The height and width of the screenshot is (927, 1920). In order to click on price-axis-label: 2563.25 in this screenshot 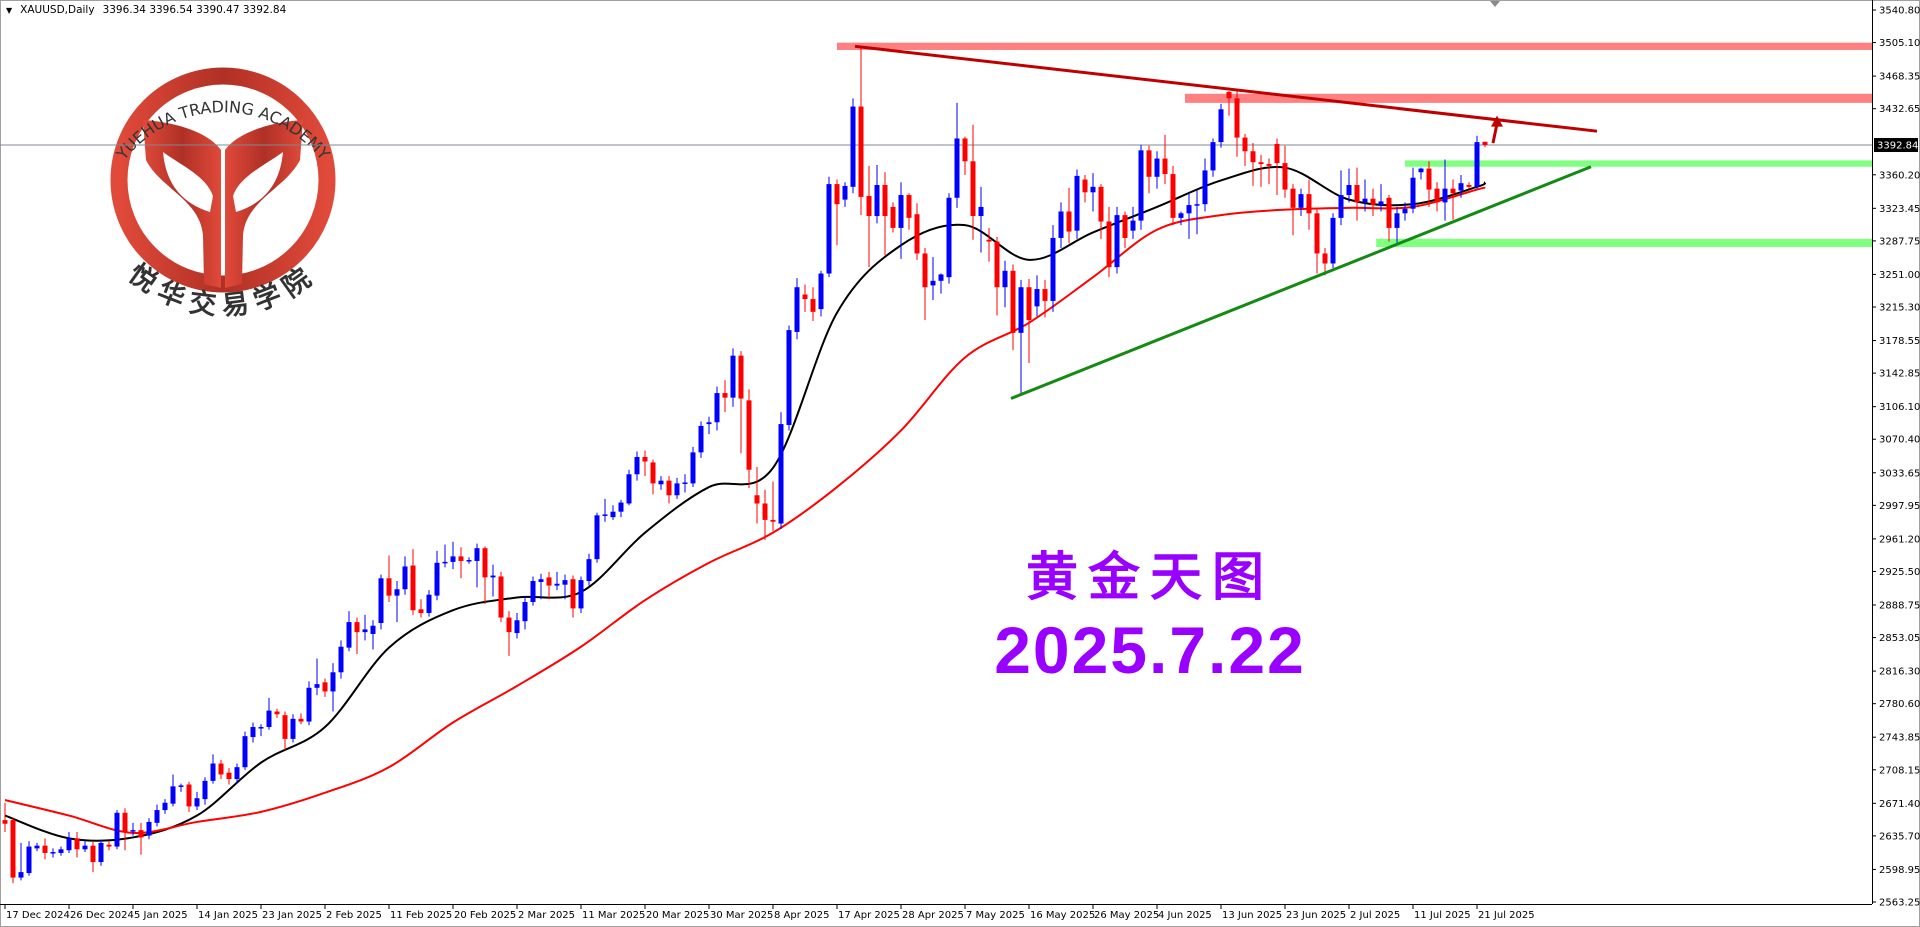, I will do `click(1899, 903)`.